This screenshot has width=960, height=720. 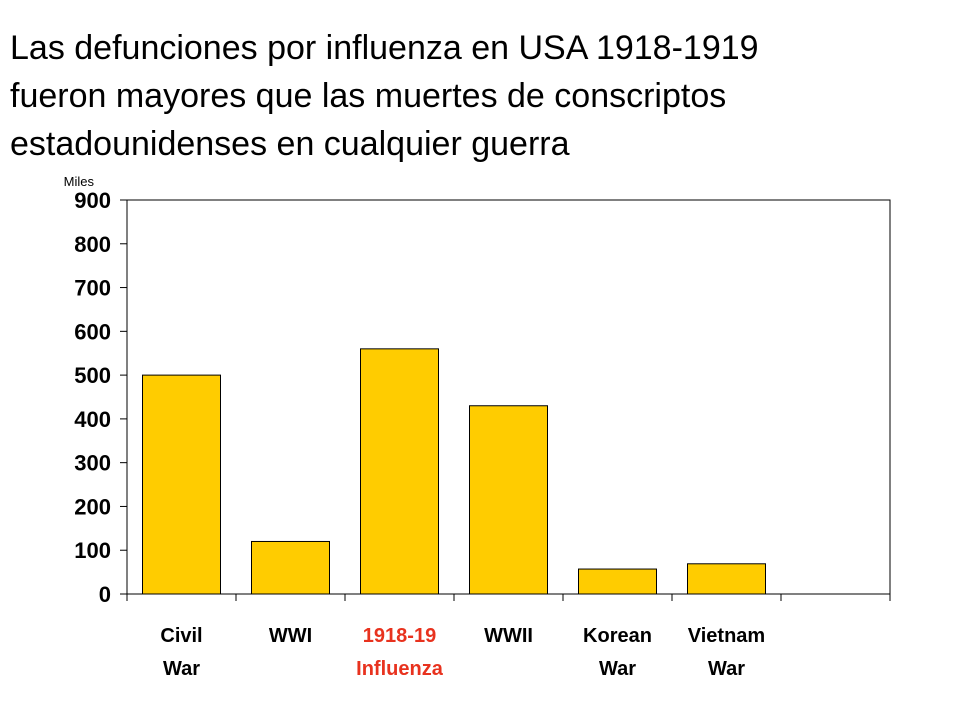 What do you see at coordinates (290, 636) in the screenshot?
I see `x-tick-label: WWI` at bounding box center [290, 636].